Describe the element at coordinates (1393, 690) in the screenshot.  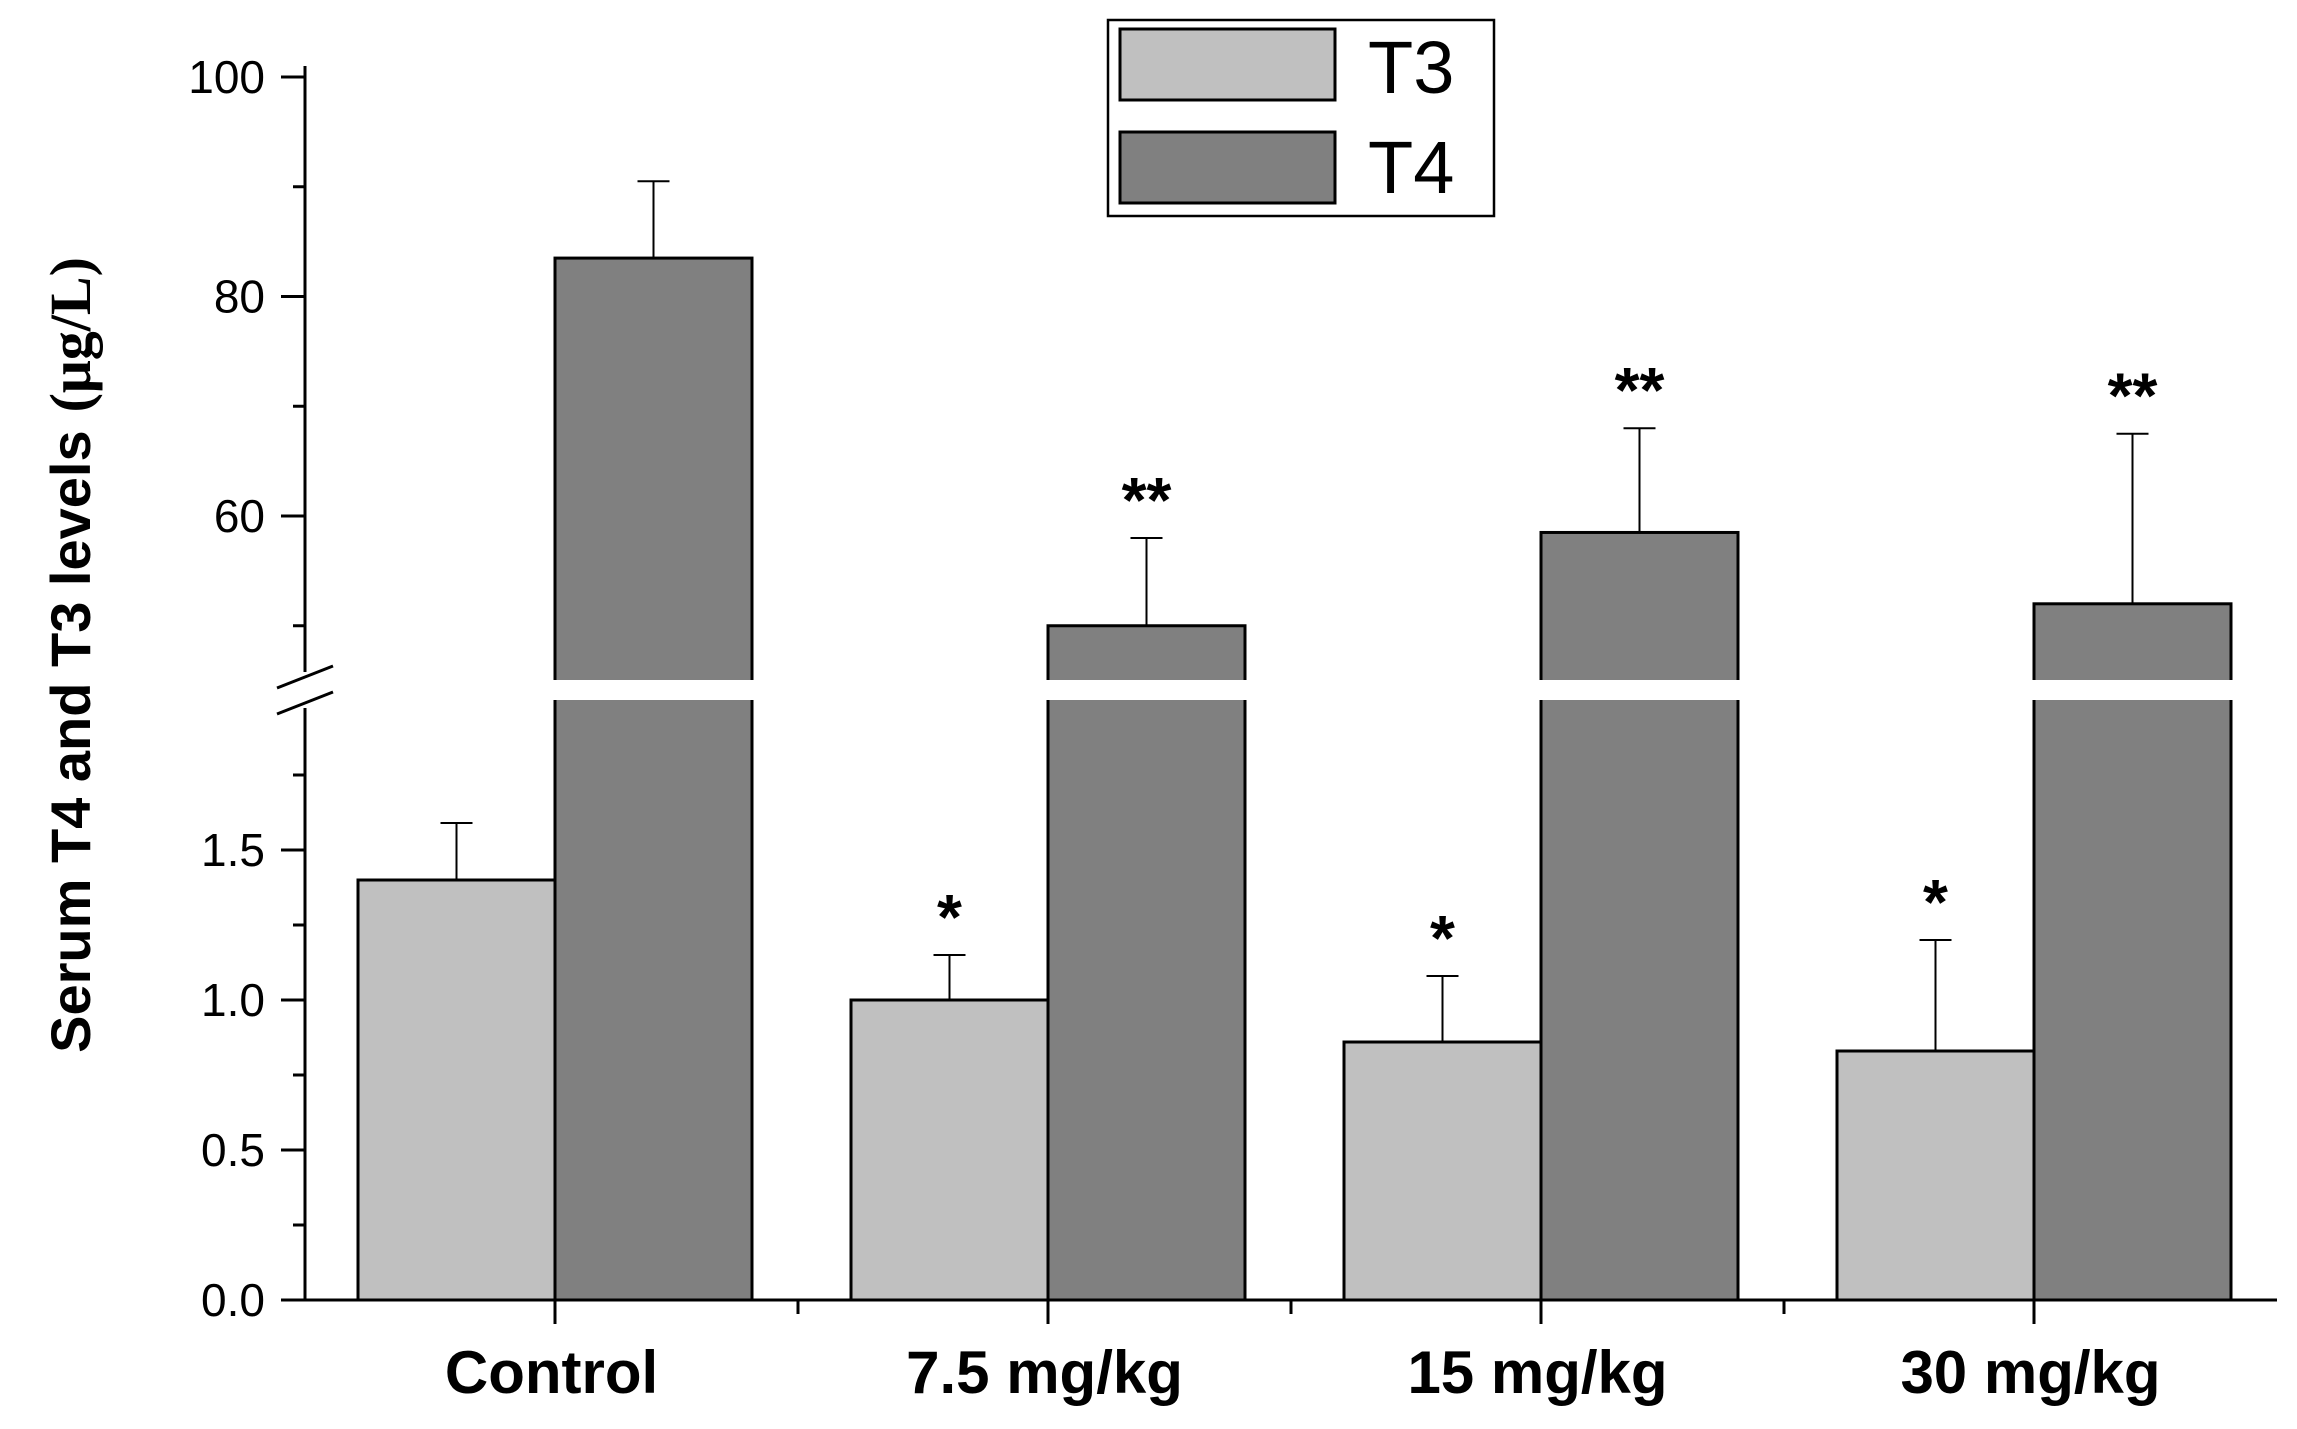
I see `axis-break-gaps` at that location.